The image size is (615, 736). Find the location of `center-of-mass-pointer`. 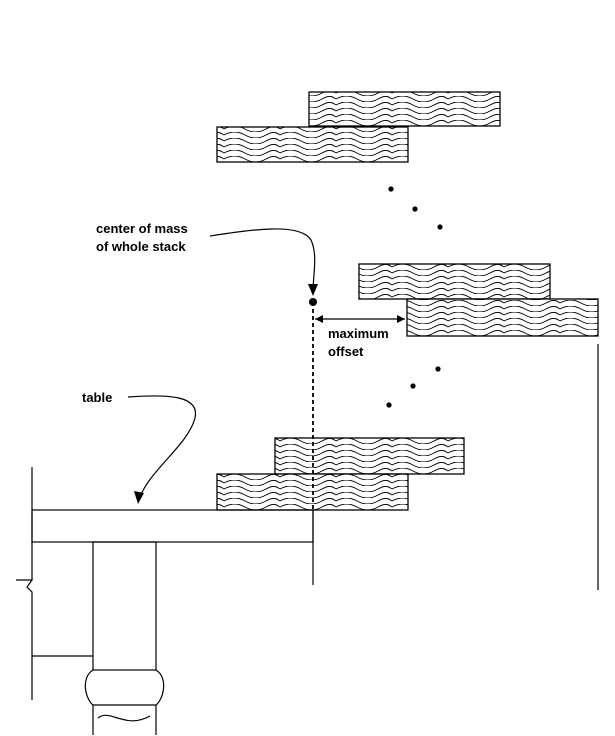

center-of-mass-pointer is located at coordinates (263, 262).